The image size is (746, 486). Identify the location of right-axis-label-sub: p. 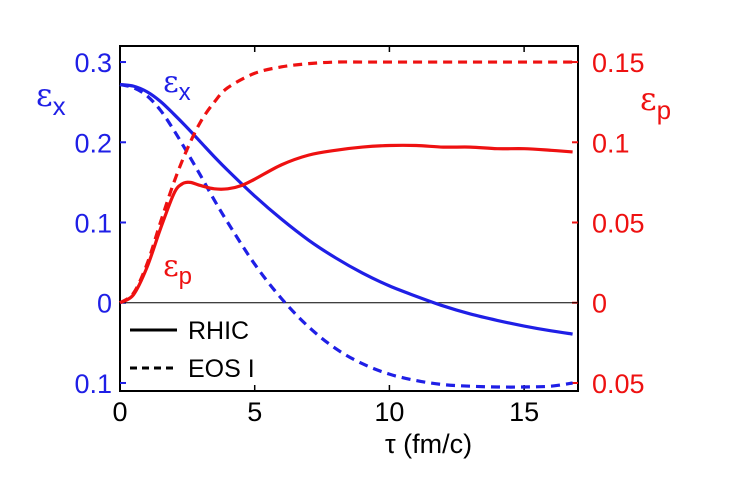
(664, 110).